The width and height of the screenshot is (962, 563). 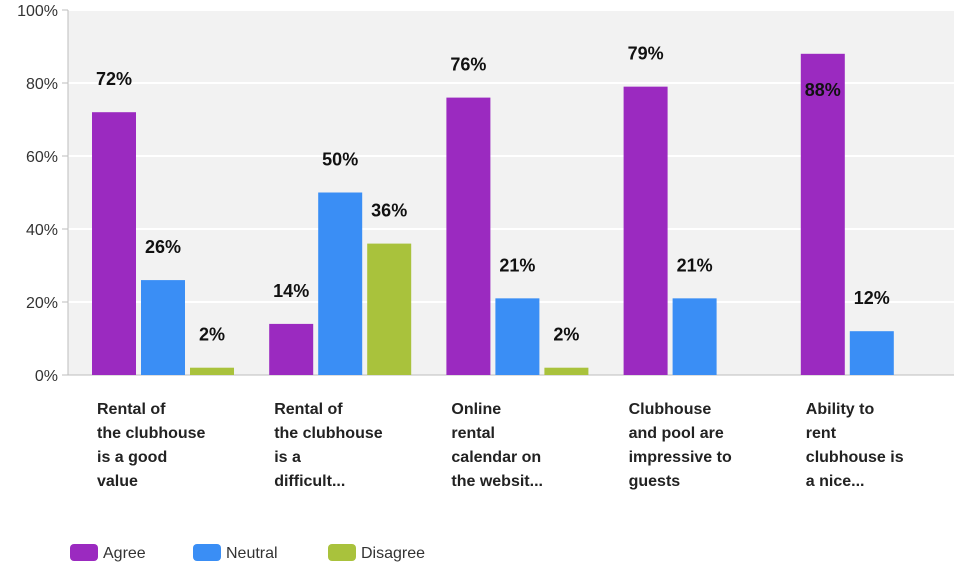 I want to click on legend: Agree Neutral Disagree, so click(x=247, y=553).